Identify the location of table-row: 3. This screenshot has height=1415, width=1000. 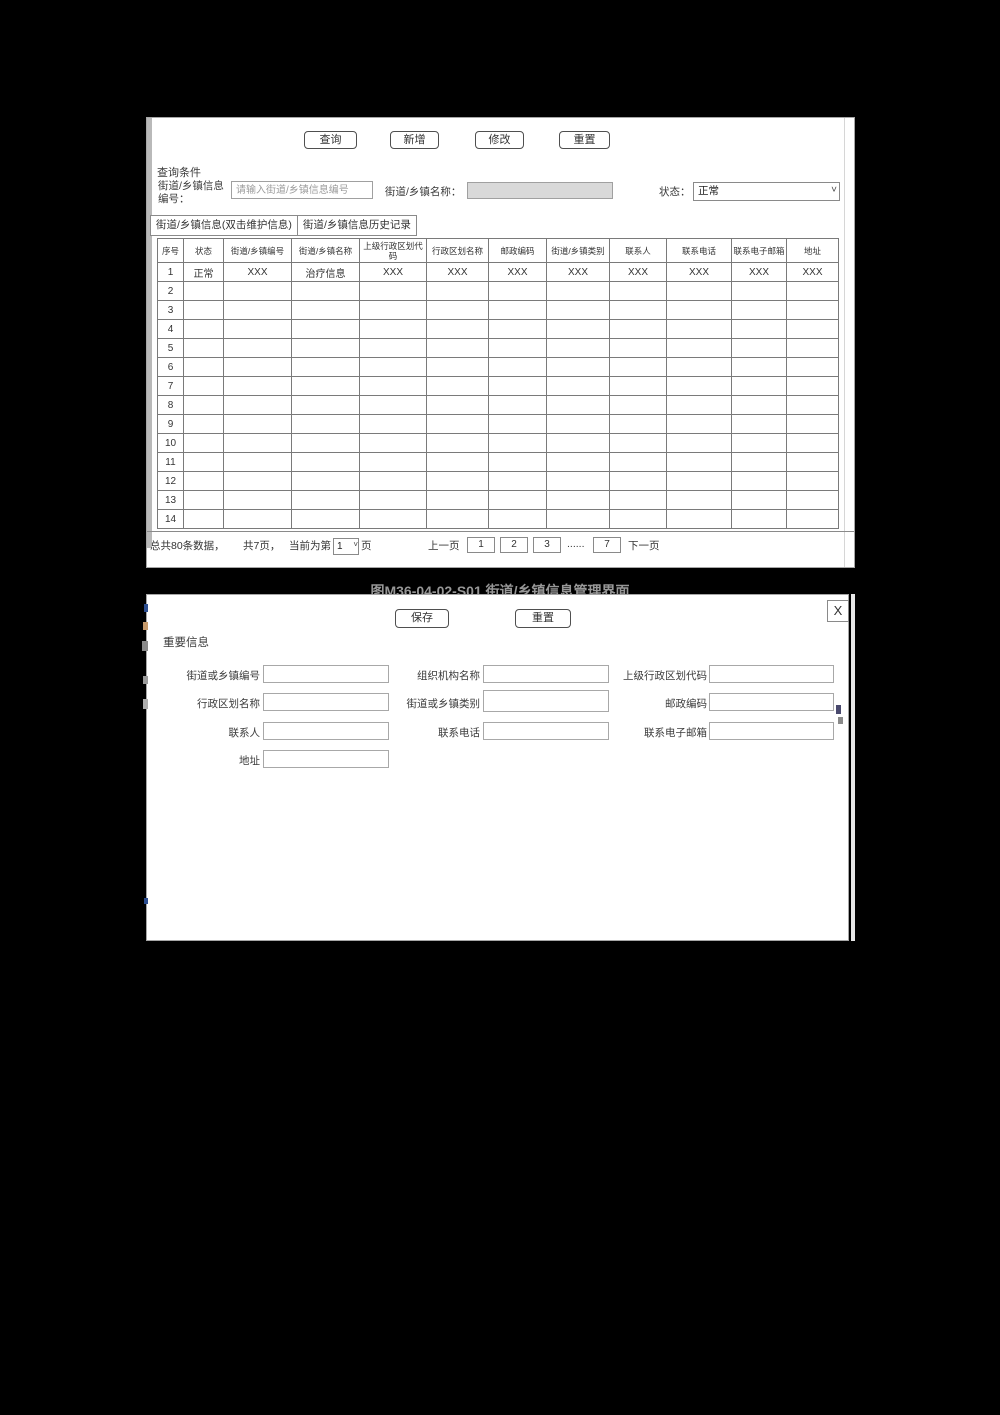
(498, 310).